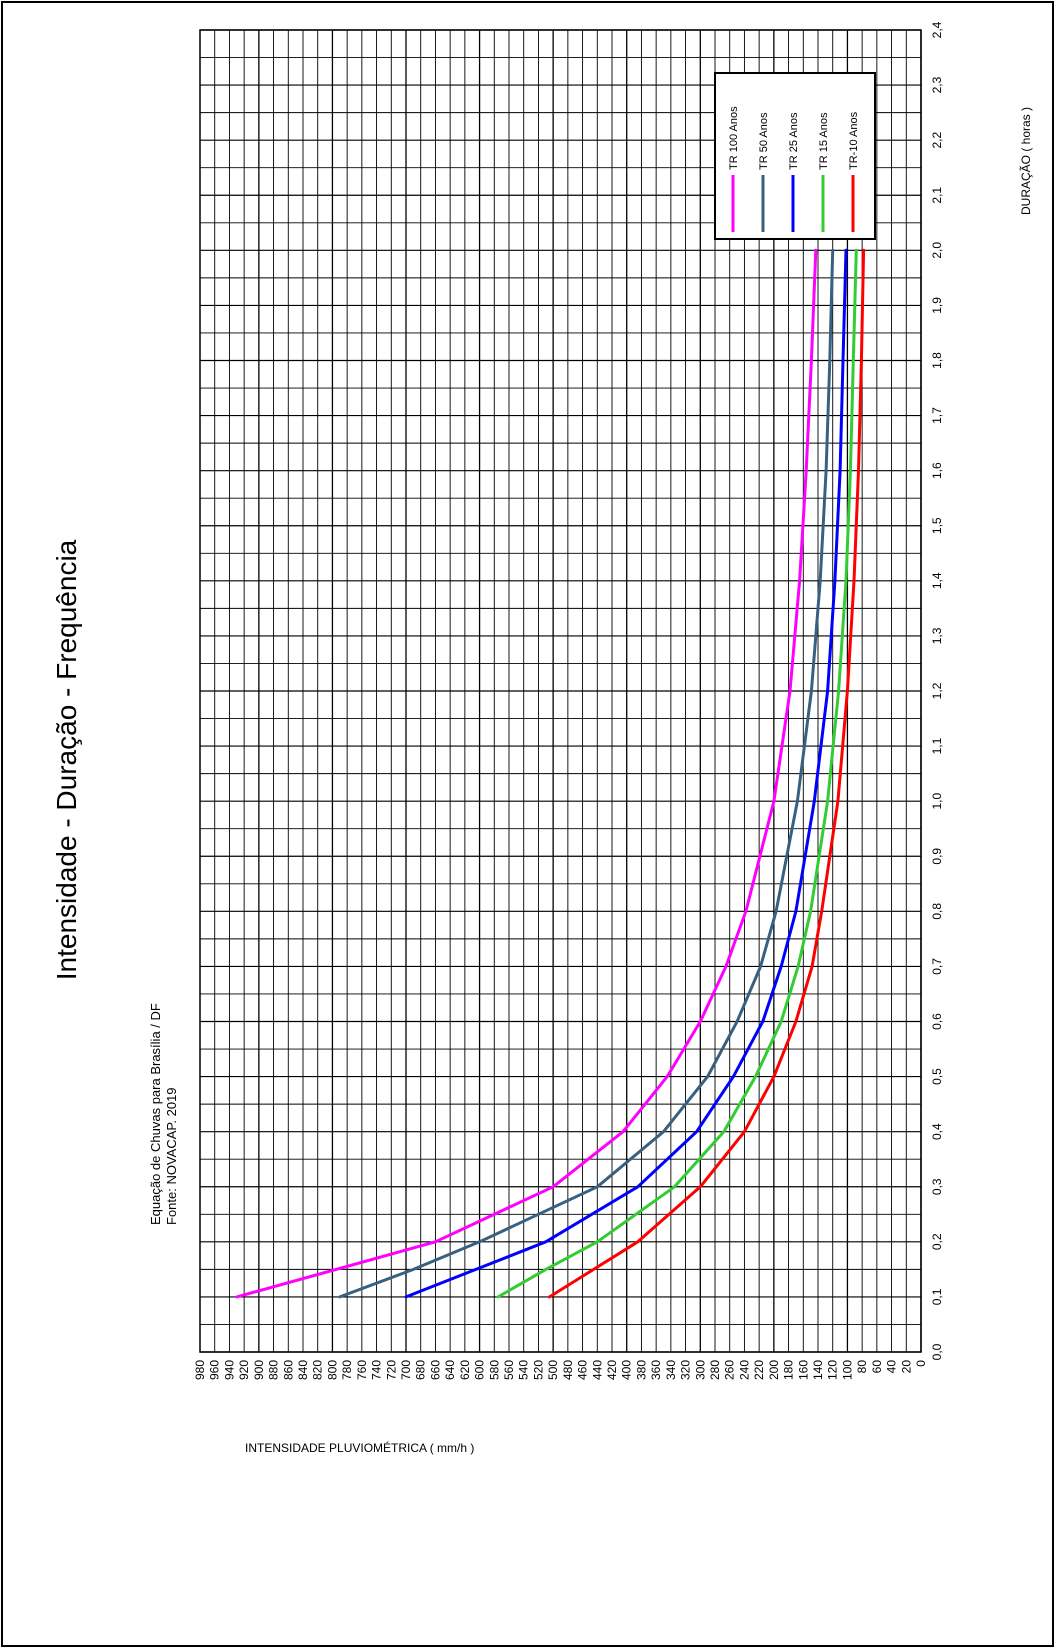 This screenshot has height=1650, width=1057. What do you see at coordinates (937, 29) in the screenshot?
I see `x-tick-label: 2,4` at bounding box center [937, 29].